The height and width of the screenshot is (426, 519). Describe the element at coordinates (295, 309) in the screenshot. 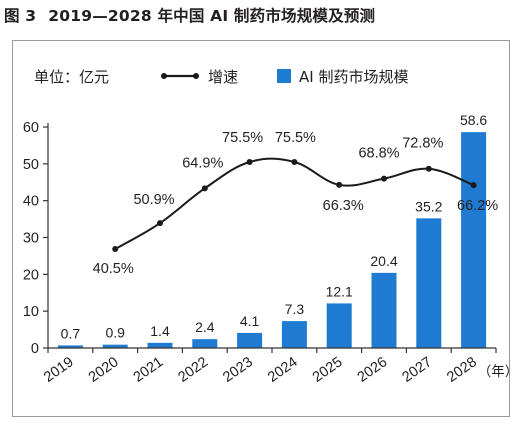

I see `bar-value-label: 7.3` at that location.